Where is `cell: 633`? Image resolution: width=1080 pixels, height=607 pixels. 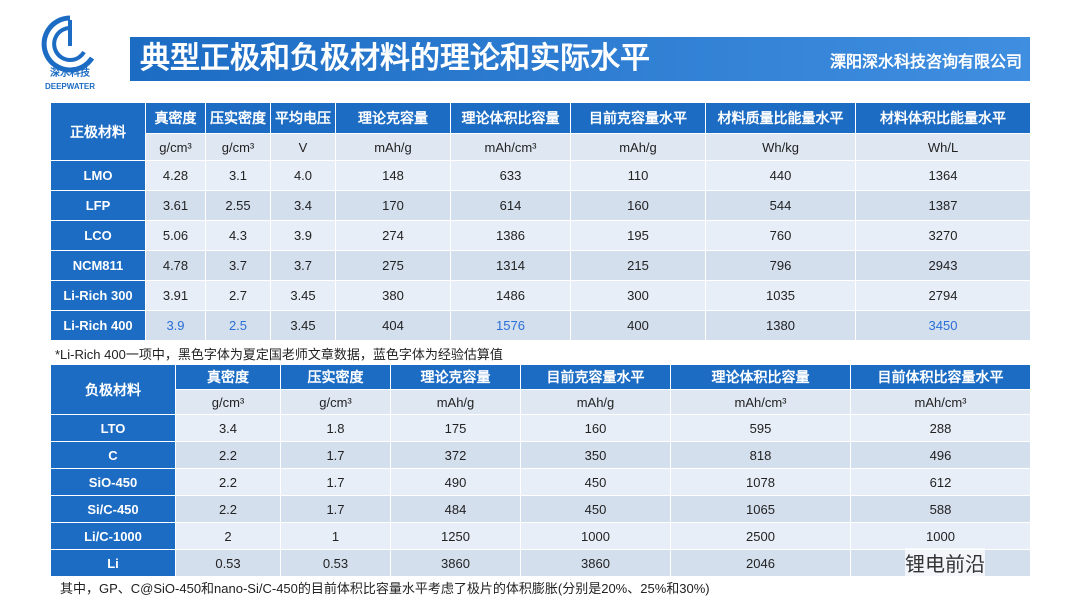 cell: 633 is located at coordinates (510, 175).